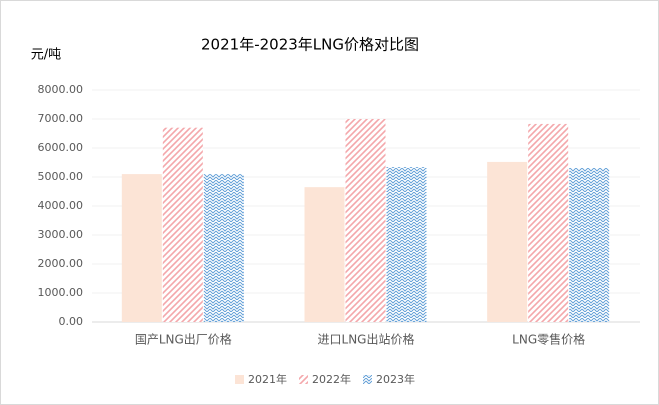 This screenshot has width=659, height=405. What do you see at coordinates (548, 339) in the screenshot?
I see `x-tick-label: LNG零售价格` at bounding box center [548, 339].